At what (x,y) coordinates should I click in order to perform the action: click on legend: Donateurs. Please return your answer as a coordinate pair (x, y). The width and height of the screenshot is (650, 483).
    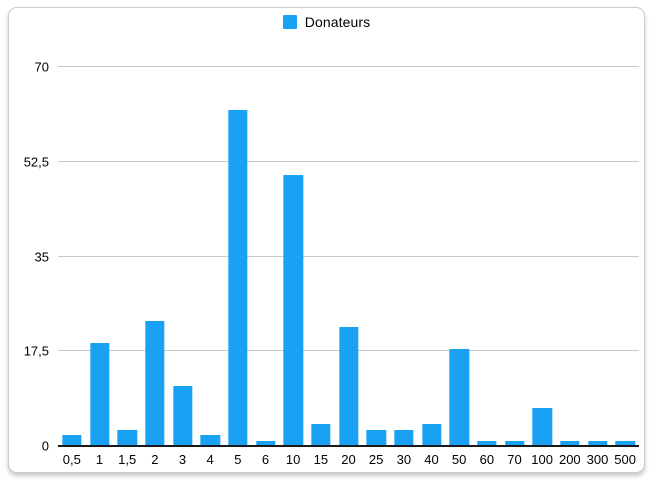
    Looking at the image, I should click on (326, 22).